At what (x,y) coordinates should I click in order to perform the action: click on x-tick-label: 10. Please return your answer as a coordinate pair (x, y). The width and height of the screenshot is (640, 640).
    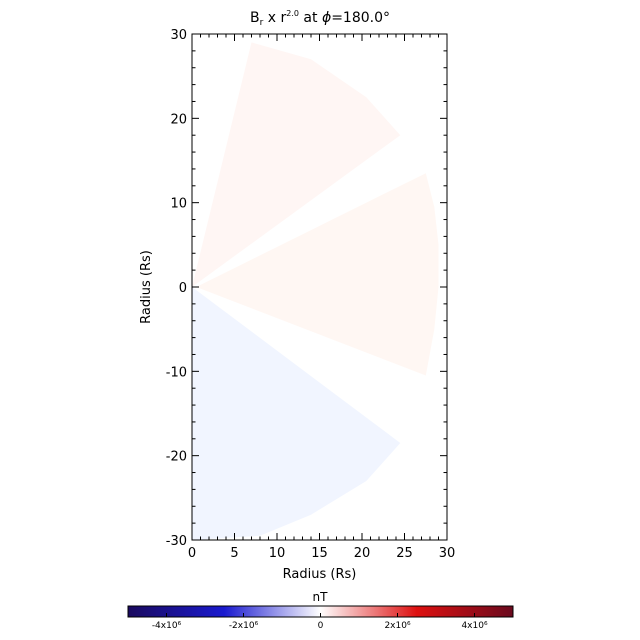
    Looking at the image, I should click on (277, 553).